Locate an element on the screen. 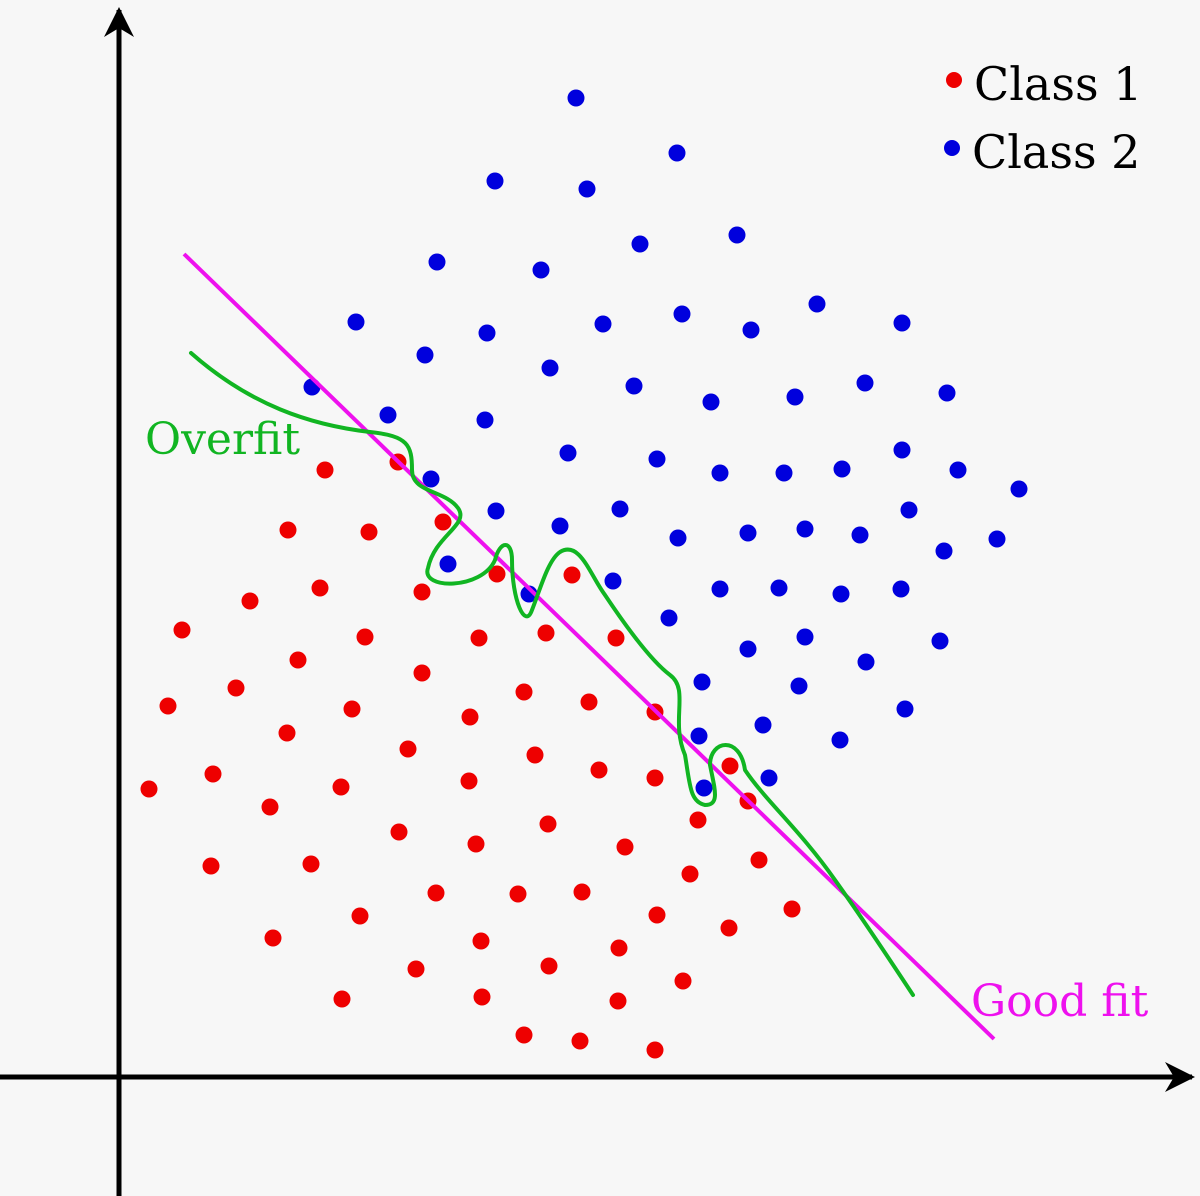  good-fit-label: Good fit is located at coordinates (1060, 1001).